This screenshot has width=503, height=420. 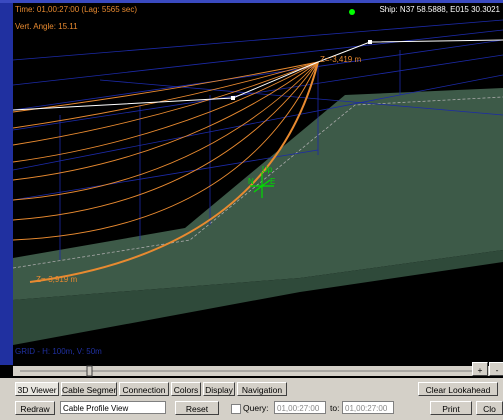 What do you see at coordinates (76, 9) in the screenshot?
I see `time-label: Time: 01,00:27:00 (Lag: 5565 sec)` at bounding box center [76, 9].